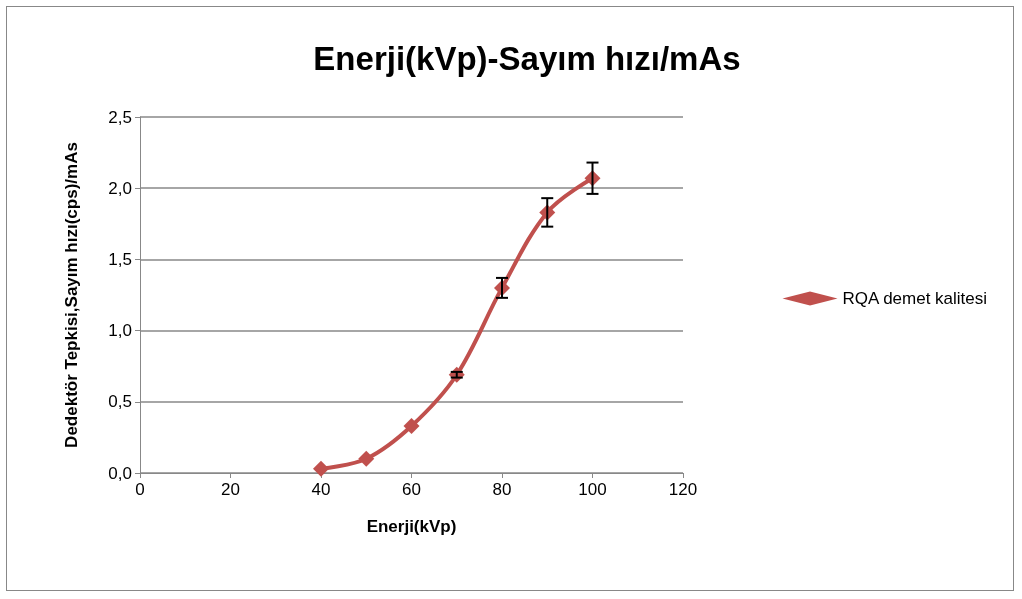 Image resolution: width=1022 pixels, height=599 pixels. What do you see at coordinates (230, 489) in the screenshot?
I see `x-tick-label: 20` at bounding box center [230, 489].